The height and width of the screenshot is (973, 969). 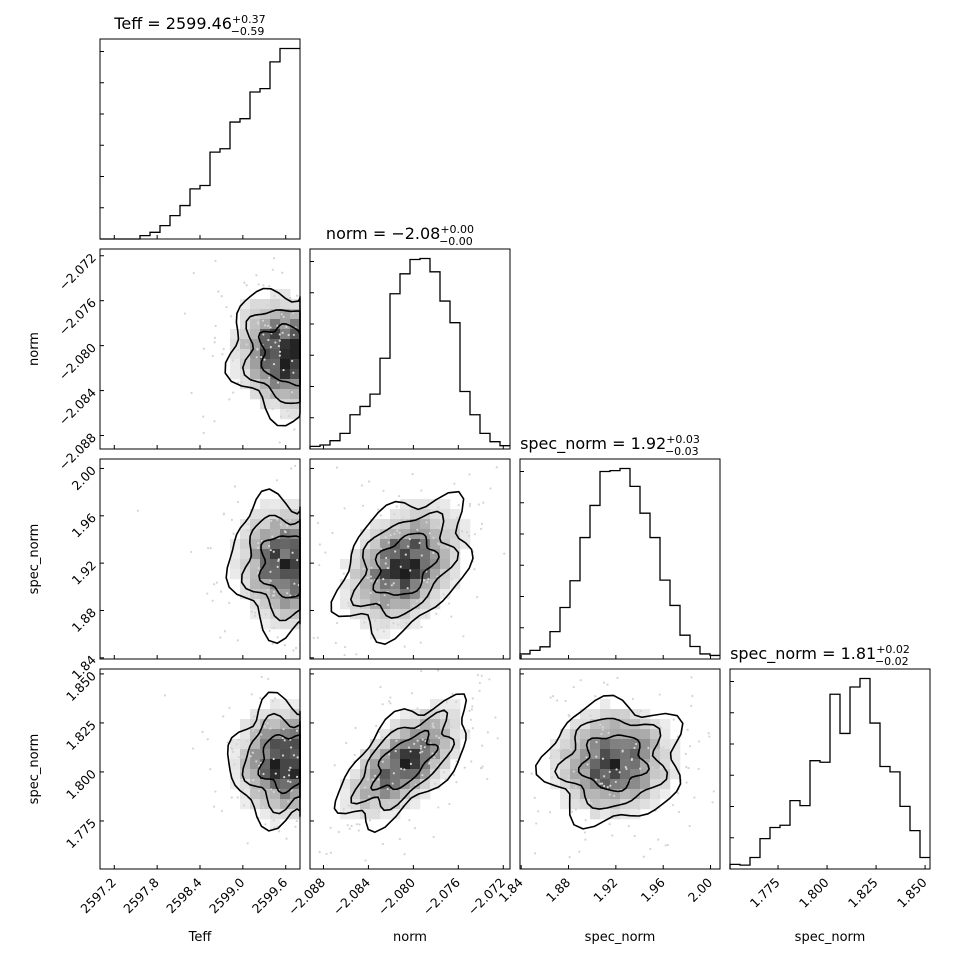 What do you see at coordinates (830, 937) in the screenshot?
I see `x-axis-label-spec_norm: spec_norm` at bounding box center [830, 937].